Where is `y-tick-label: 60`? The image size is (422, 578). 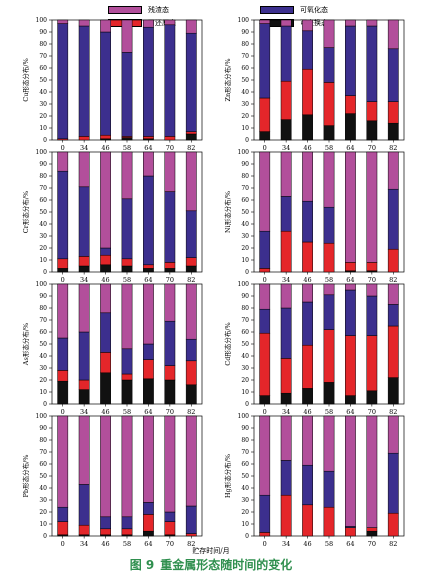
y-tick-label: 60 is located at coordinates (43, 332).